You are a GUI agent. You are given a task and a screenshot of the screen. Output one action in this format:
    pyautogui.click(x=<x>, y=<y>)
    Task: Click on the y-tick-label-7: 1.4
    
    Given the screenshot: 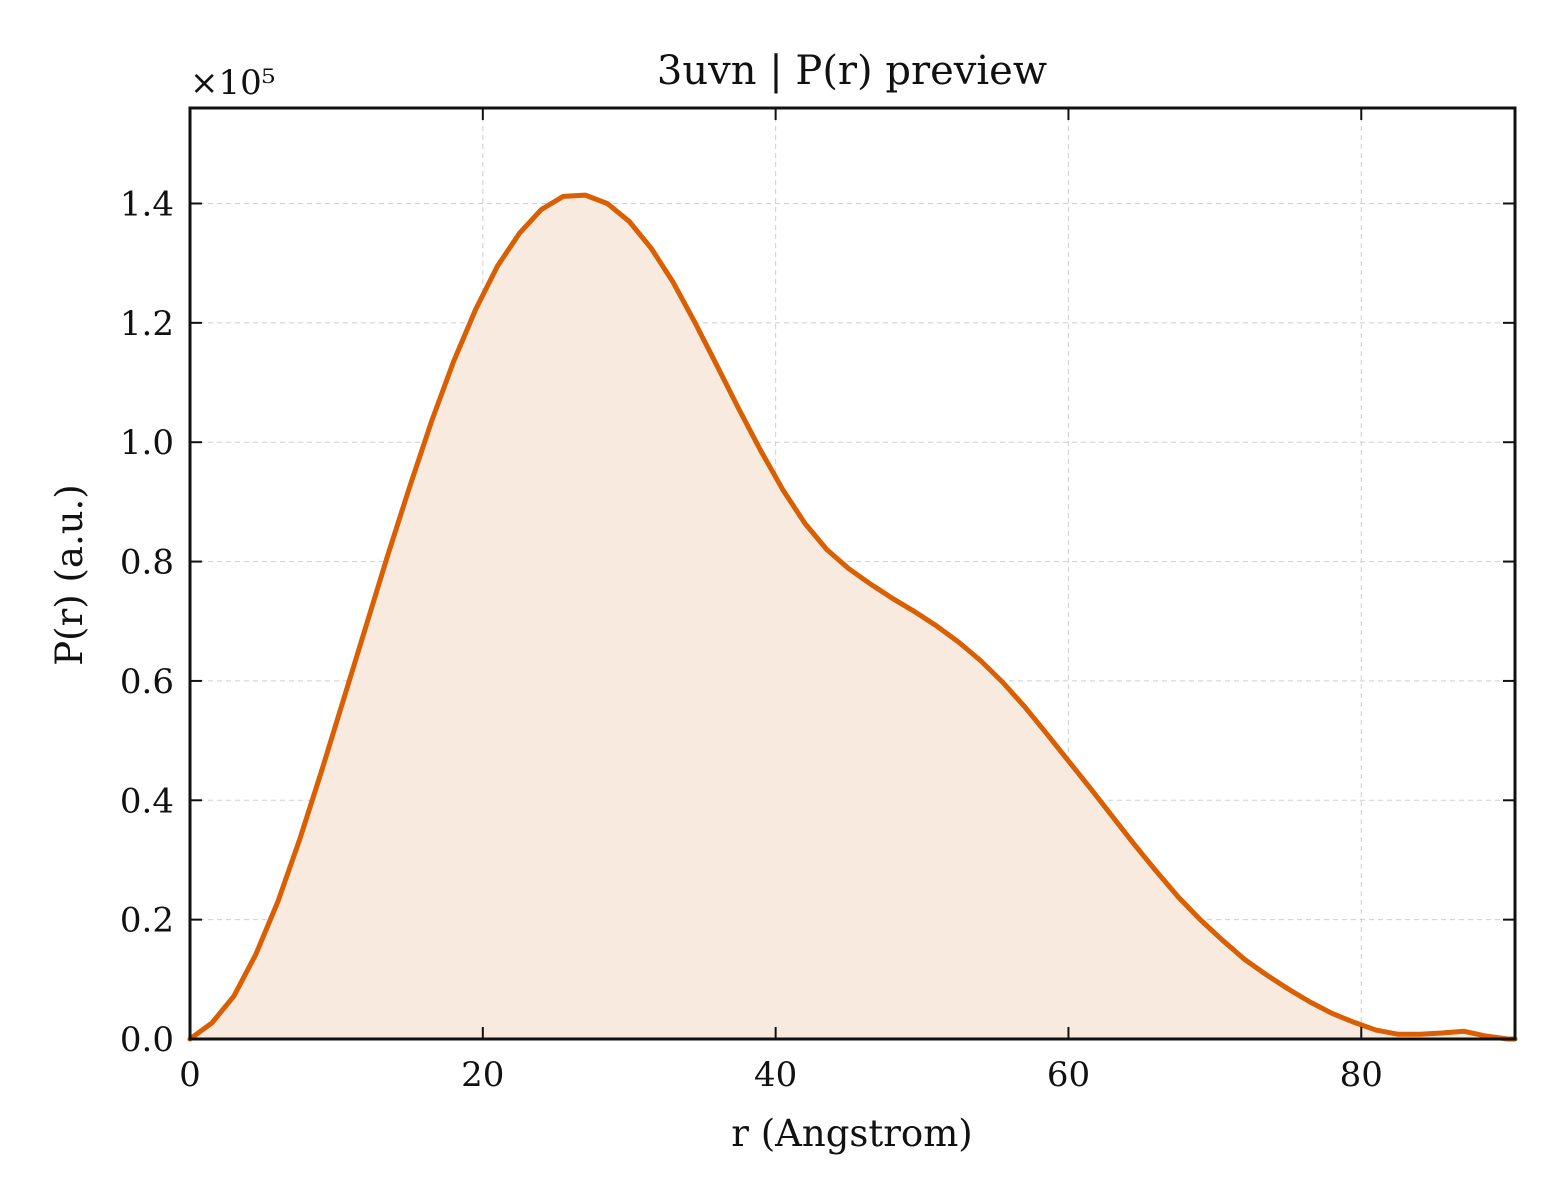 What is the action you would take?
    pyautogui.click(x=147, y=204)
    